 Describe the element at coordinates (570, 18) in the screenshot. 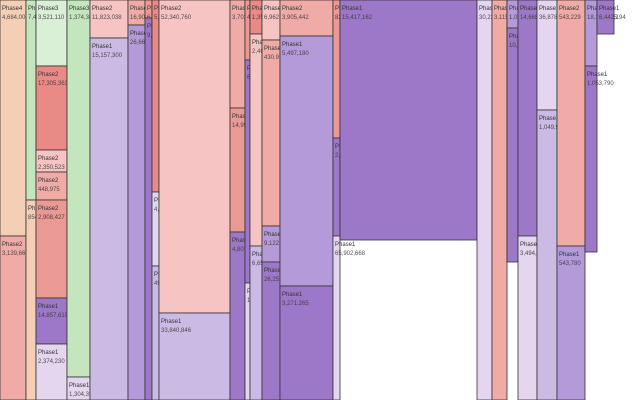

I see `segment-value-label: 543,229` at that location.